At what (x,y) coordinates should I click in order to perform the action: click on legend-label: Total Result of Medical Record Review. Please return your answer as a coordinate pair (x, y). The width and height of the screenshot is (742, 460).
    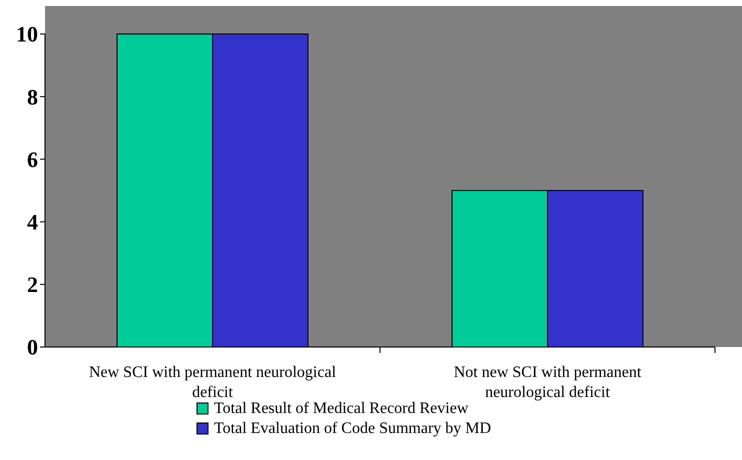
    Looking at the image, I should click on (341, 408).